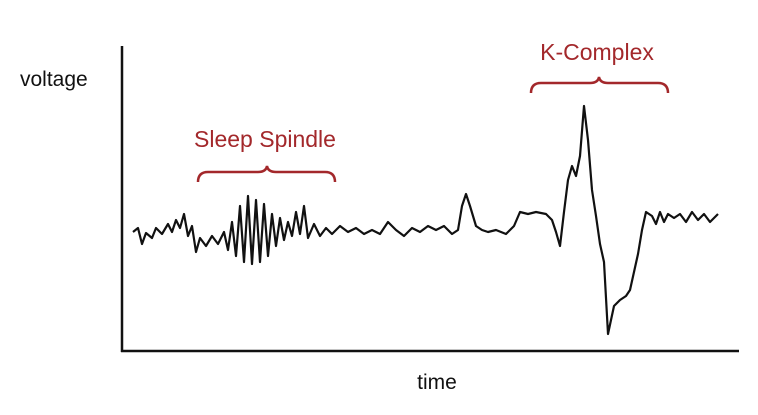 The width and height of the screenshot is (758, 415). What do you see at coordinates (265, 139) in the screenshot?
I see `annotation-label: Sleep Spindle` at bounding box center [265, 139].